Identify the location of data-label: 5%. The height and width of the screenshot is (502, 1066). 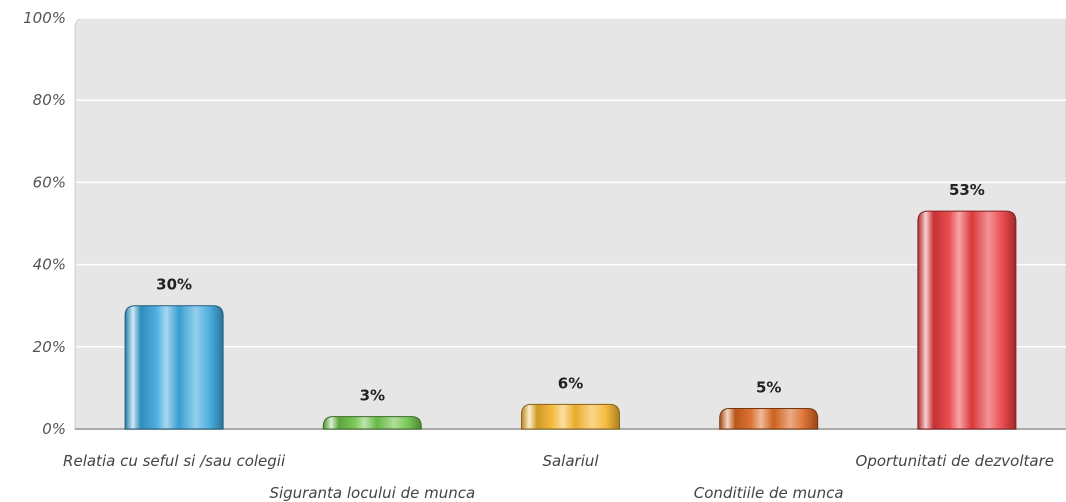
(768, 387).